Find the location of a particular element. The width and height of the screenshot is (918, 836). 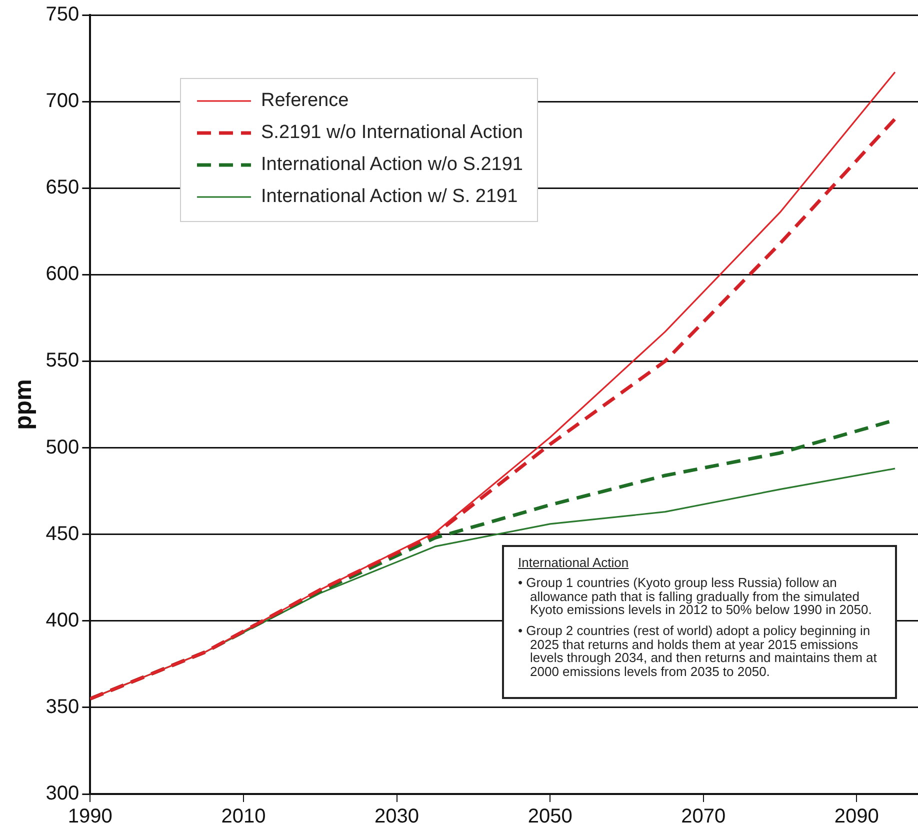

annotation: International Action is located at coordinates (574, 562).